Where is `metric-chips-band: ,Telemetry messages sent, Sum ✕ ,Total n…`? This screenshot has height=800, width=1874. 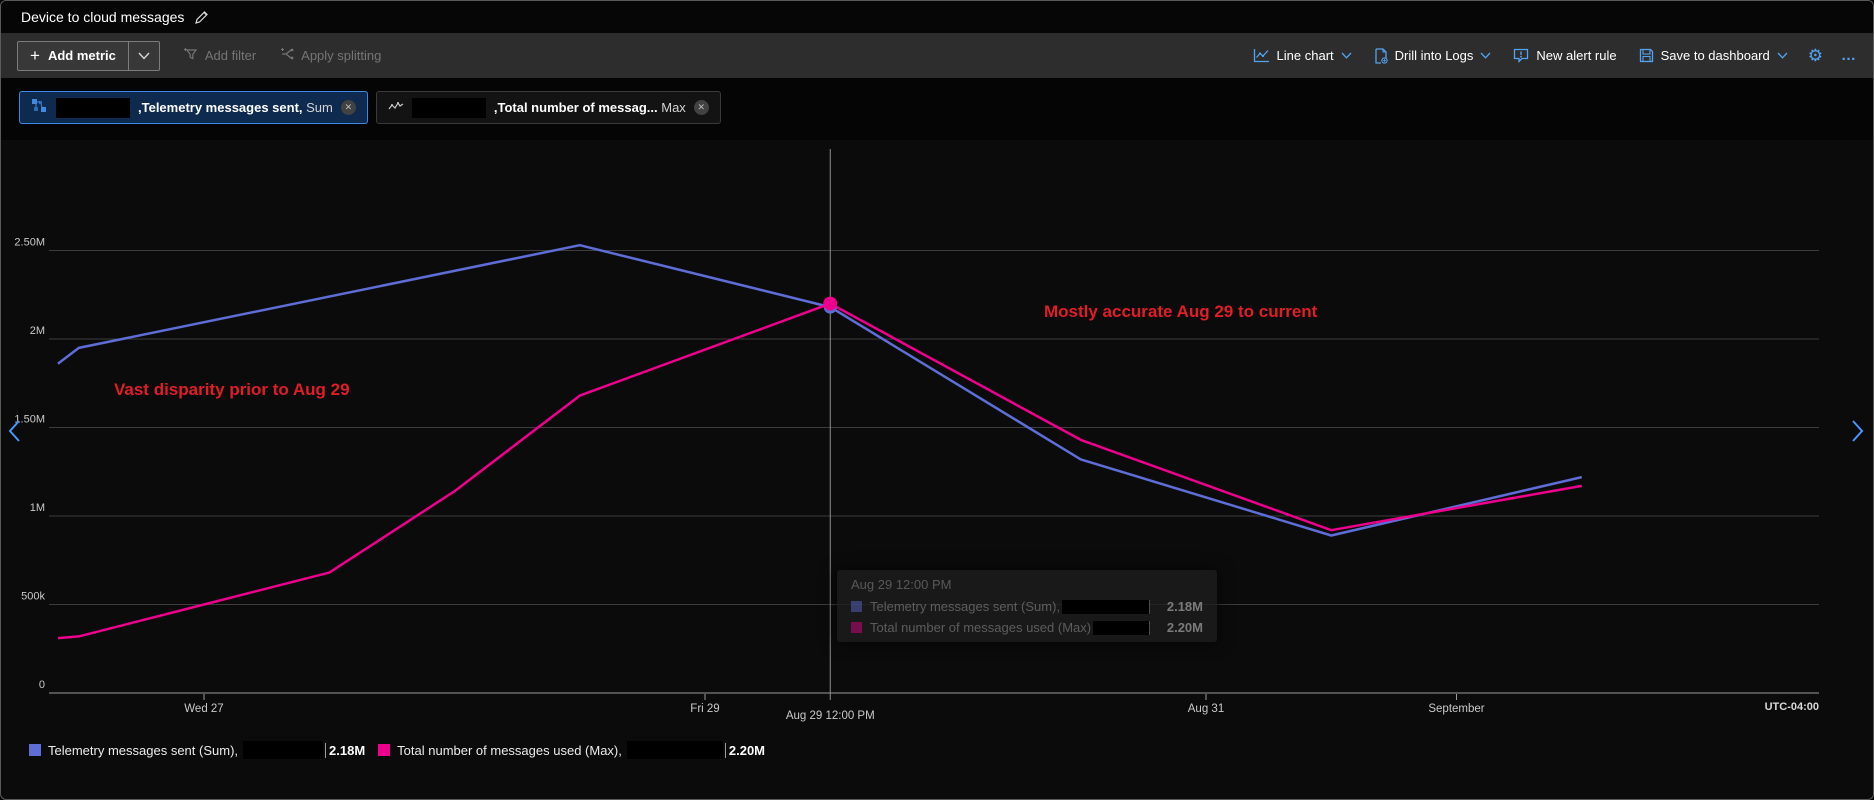 metric-chips-band: ,Telemetry messages sent, Sum ✕ ,Total n… is located at coordinates (937, 109).